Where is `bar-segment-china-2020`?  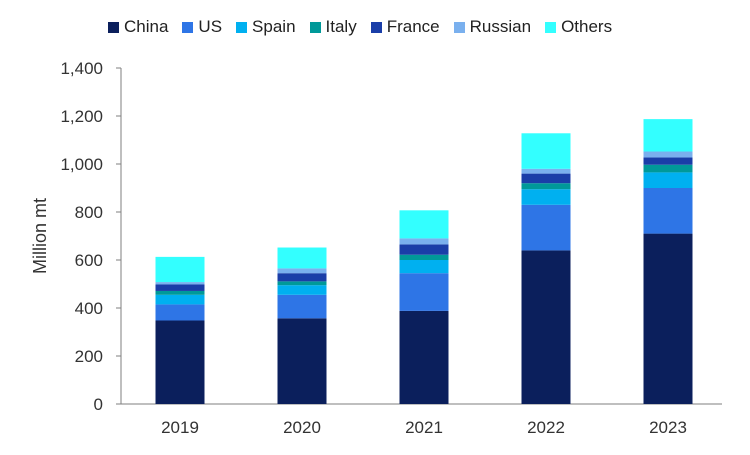 bar-segment-china-2020 is located at coordinates (302, 361).